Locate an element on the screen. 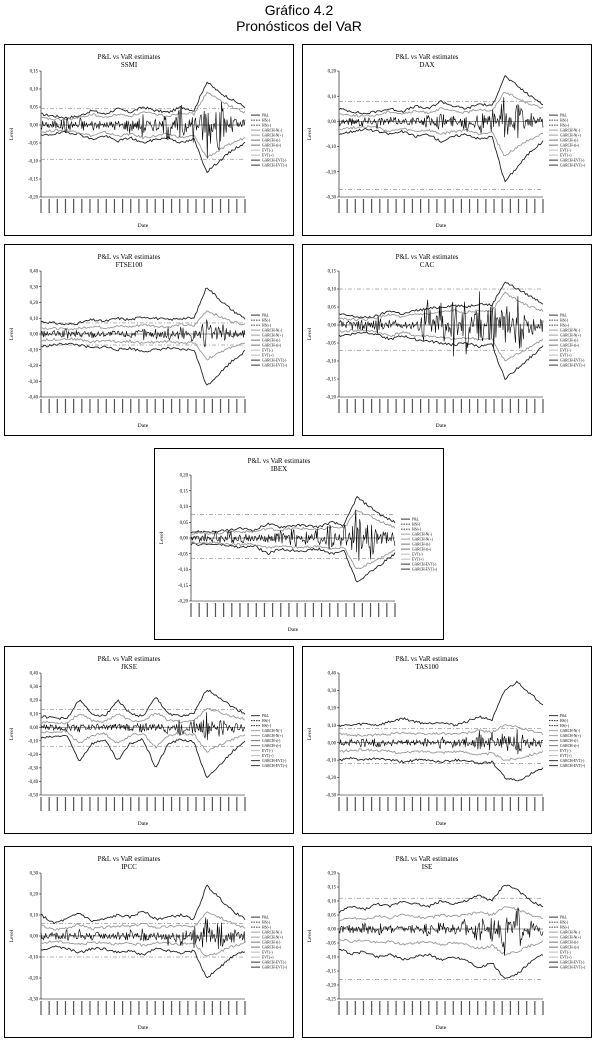 Image resolution: width=598 pixels, height=1042 pixels. y-tick-label: -0,20 is located at coordinates (183, 602).